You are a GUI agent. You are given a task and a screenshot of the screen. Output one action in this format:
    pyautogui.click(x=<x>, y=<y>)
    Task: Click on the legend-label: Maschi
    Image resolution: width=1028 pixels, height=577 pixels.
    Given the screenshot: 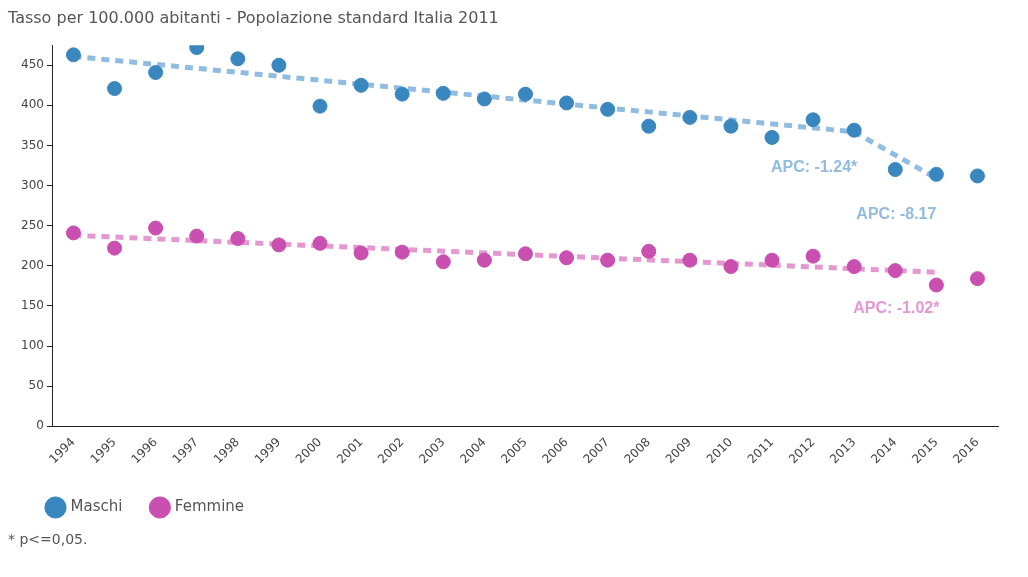 What is the action you would take?
    pyautogui.click(x=96, y=506)
    